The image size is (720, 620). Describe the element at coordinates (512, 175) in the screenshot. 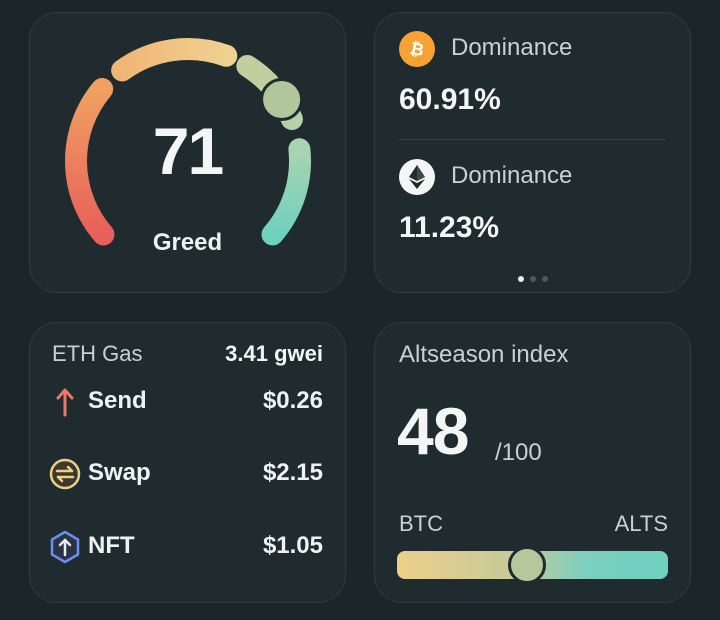

I see `eth-dominance-label: Dominance` at that location.